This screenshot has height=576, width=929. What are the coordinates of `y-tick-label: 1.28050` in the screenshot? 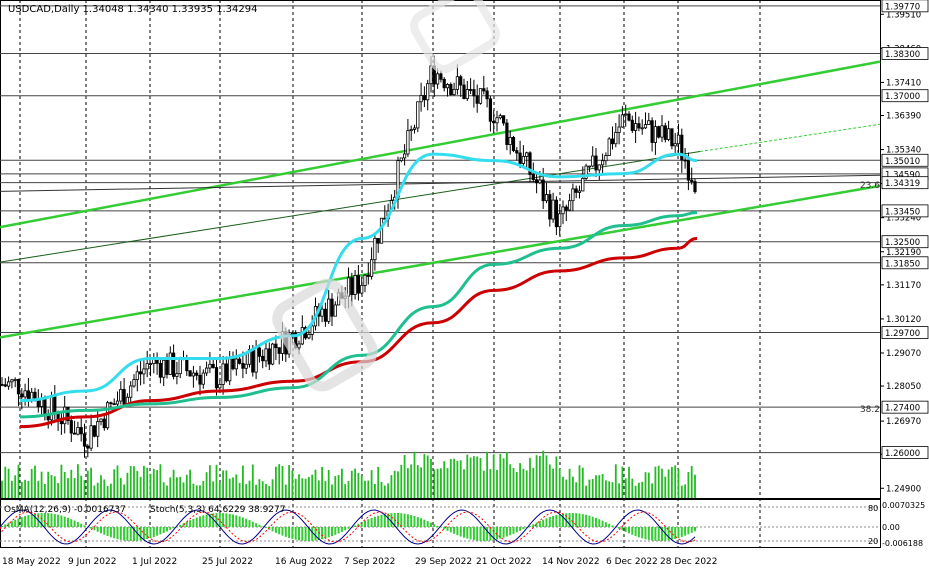 It's located at (903, 387).